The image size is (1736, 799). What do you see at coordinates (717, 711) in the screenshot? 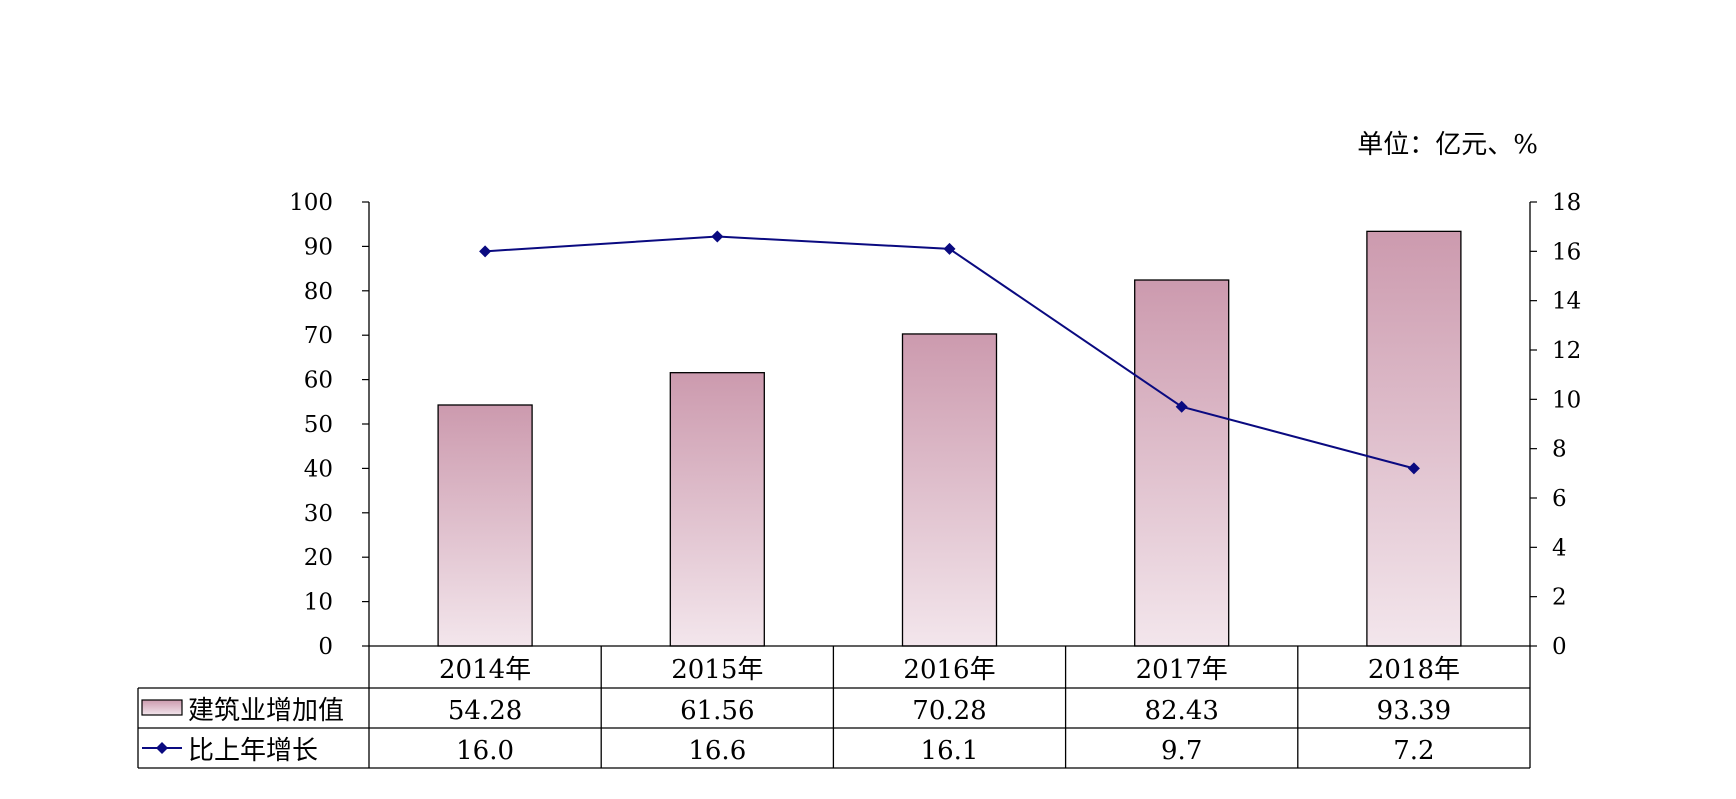
I see `bar-value-label: 61.56` at bounding box center [717, 711].